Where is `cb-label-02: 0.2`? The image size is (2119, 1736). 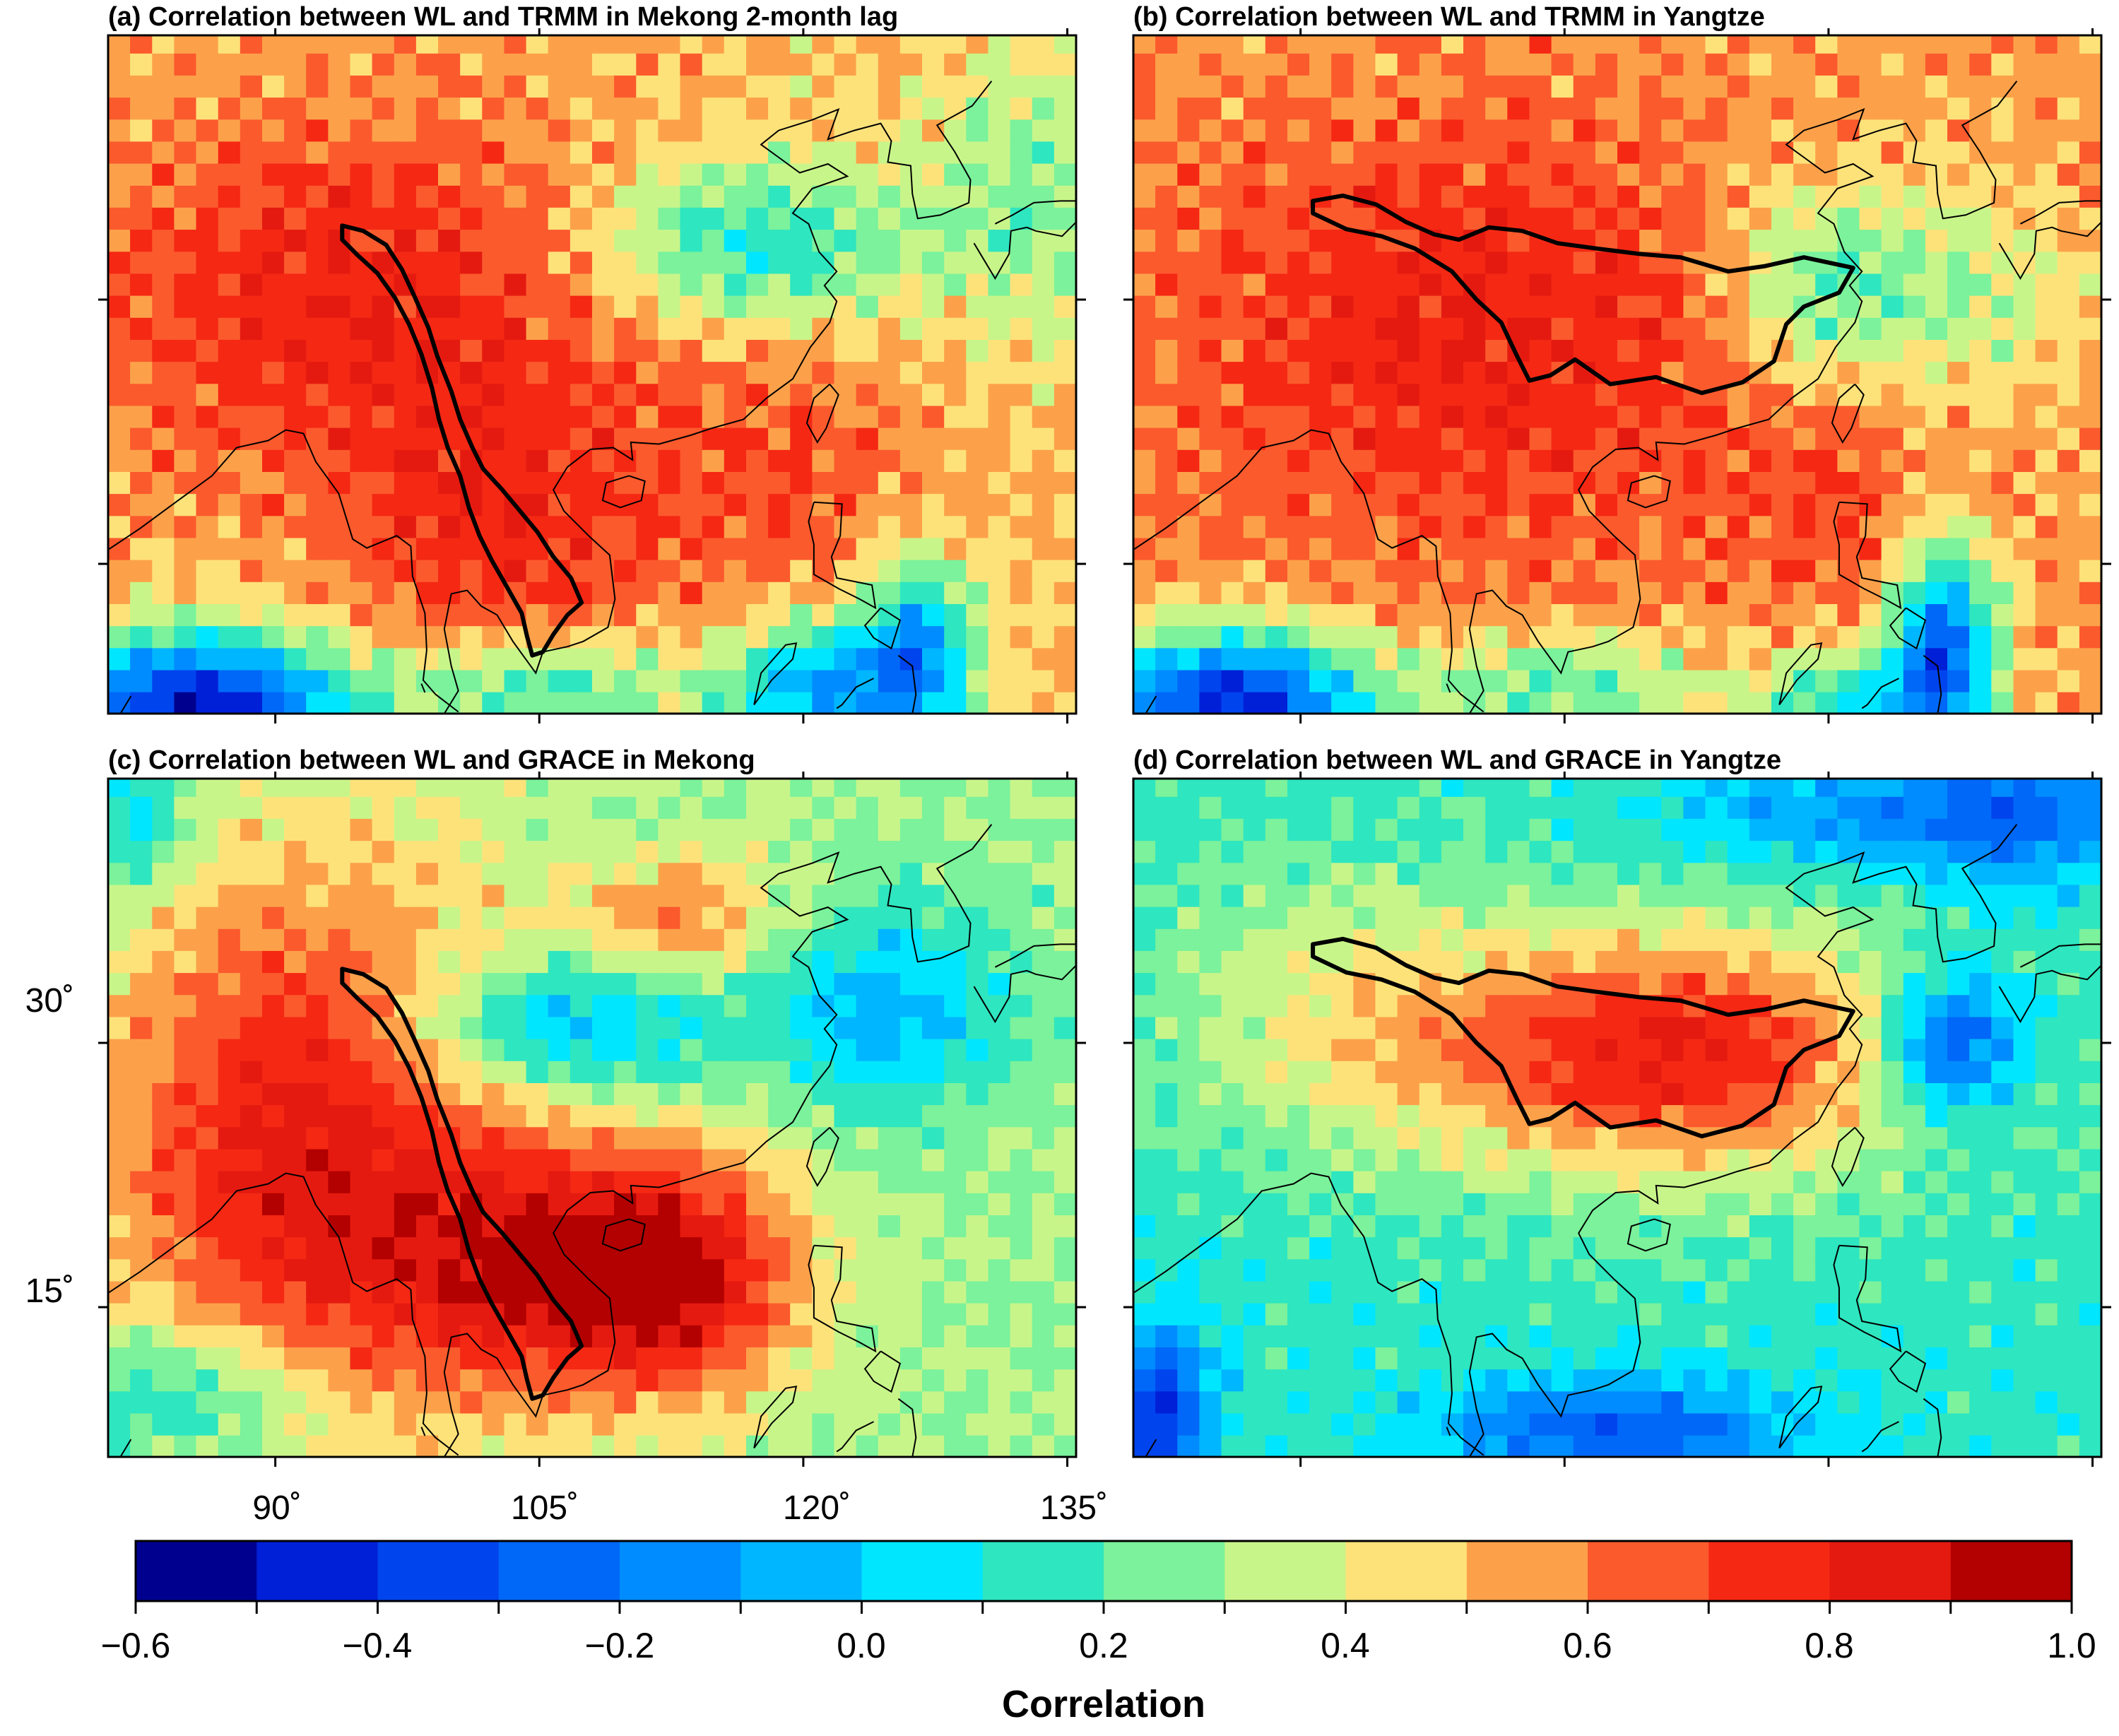
cb-label-02: 0.2 is located at coordinates (1103, 1645).